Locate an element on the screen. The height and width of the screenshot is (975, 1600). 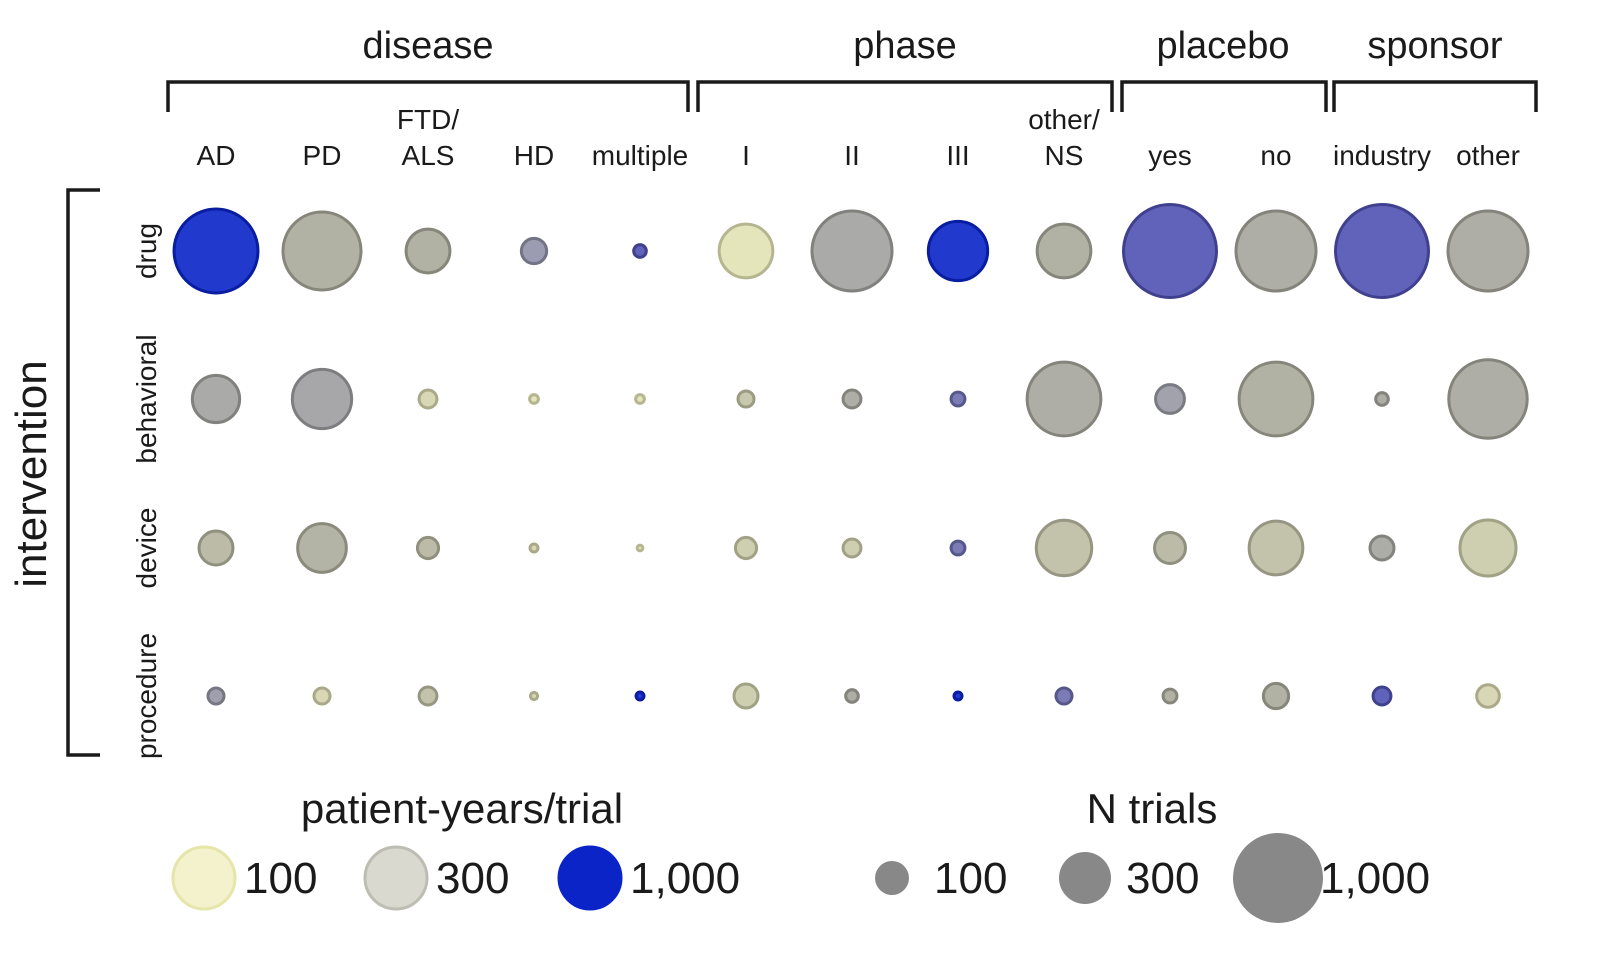
row-labels: drug behavioral device procedure is located at coordinates (114, 473).